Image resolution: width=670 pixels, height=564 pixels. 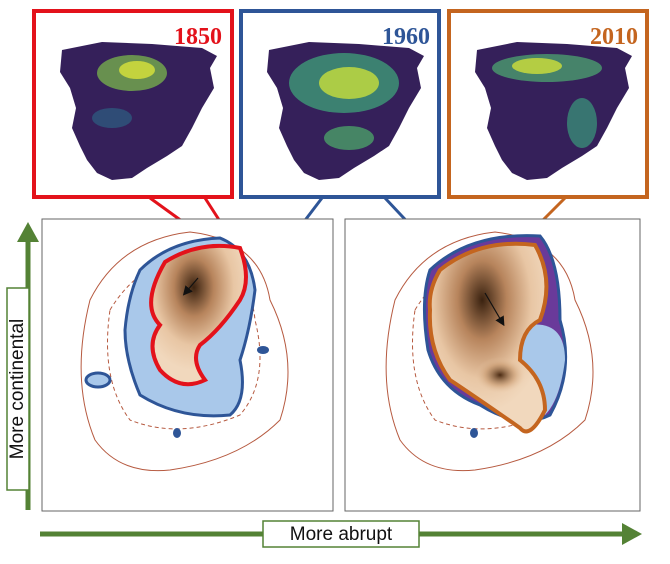 I want to click on map-panel: 1960, so click(x=340, y=104).